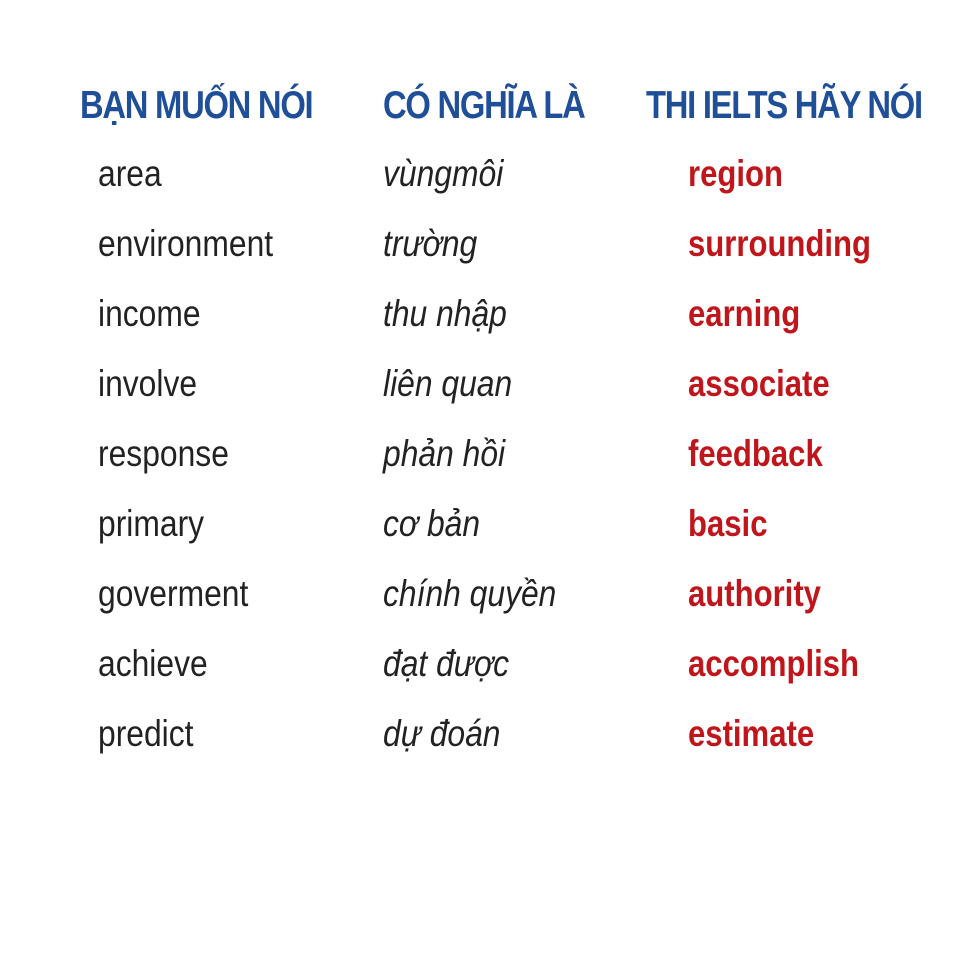  What do you see at coordinates (442, 733) in the screenshot?
I see `vietnamese-meaning: dự đoán` at bounding box center [442, 733].